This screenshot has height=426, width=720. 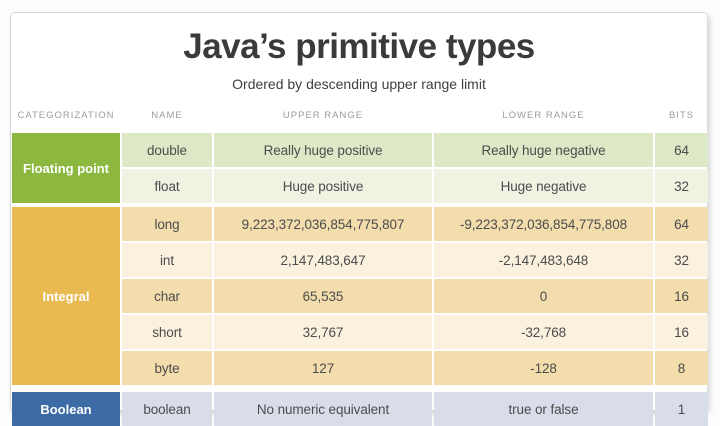 What do you see at coordinates (167, 332) in the screenshot?
I see `cell-name-short: short` at bounding box center [167, 332].